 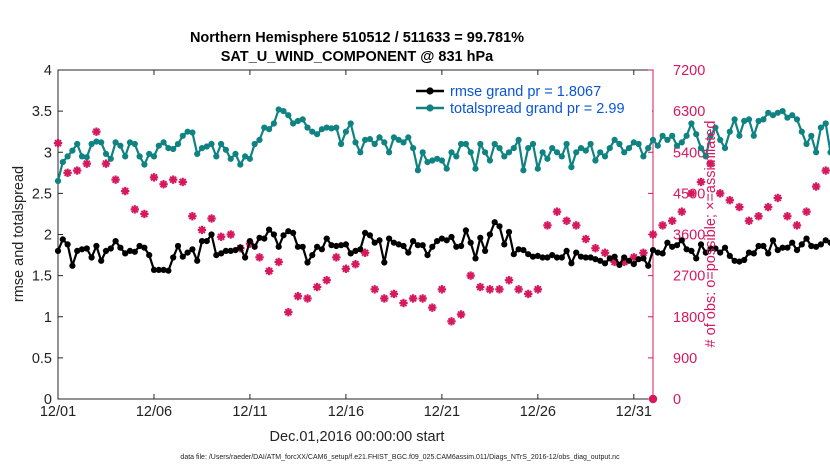 I want to click on x-tick-label: 12/11, so click(x=249, y=412).